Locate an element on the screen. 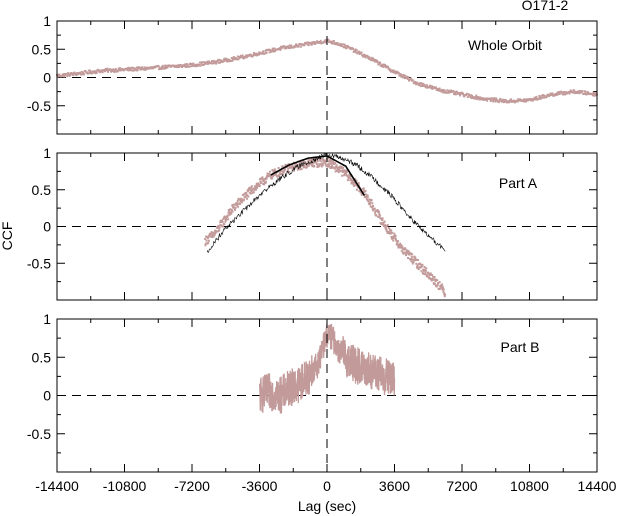 This screenshot has width=618, height=516. y-axis-label: CCF is located at coordinates (7, 236).